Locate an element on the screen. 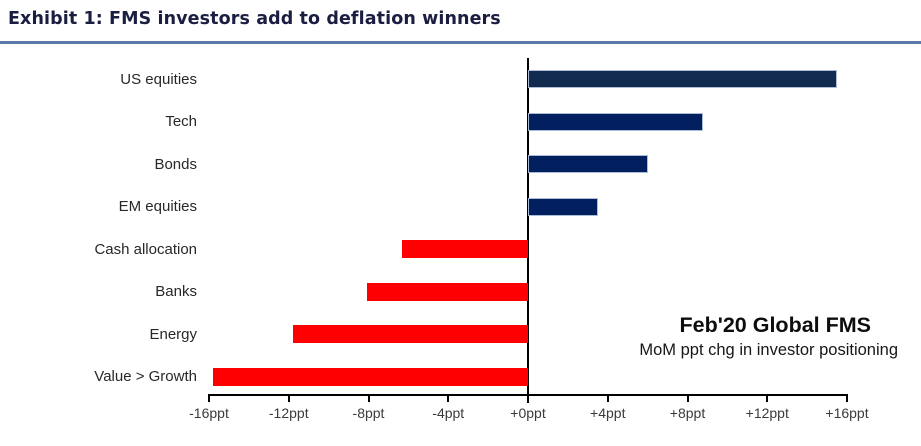 Image resolution: width=921 pixels, height=446 pixels. x-tick-m8ppt is located at coordinates (368, 399).